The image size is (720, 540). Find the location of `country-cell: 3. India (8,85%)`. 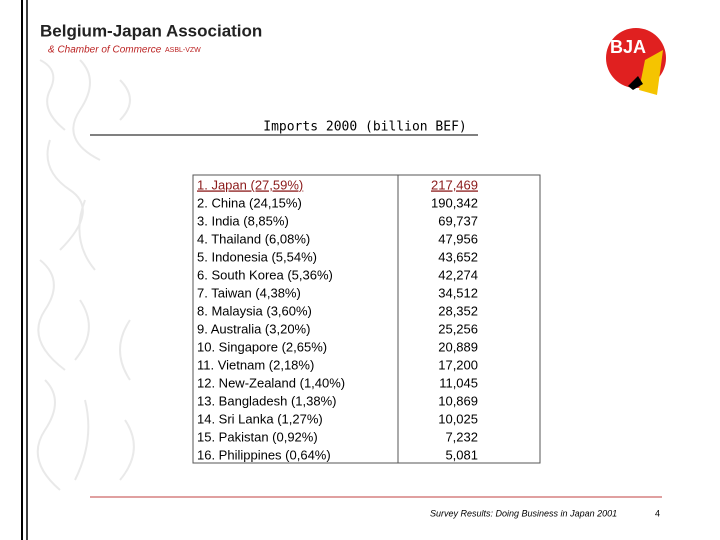

country-cell: 3. India (8,85%) is located at coordinates (243, 220).